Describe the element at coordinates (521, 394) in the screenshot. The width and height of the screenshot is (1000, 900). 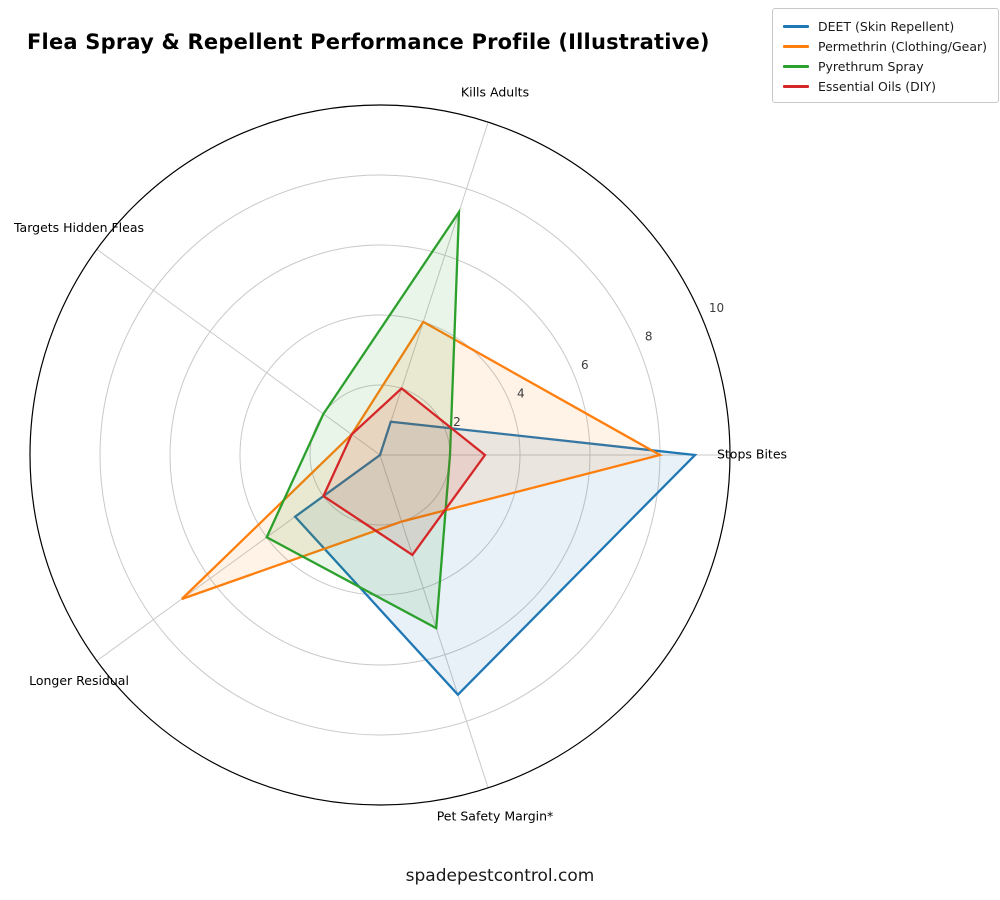
I see `radar-tick-label: 4` at that location.